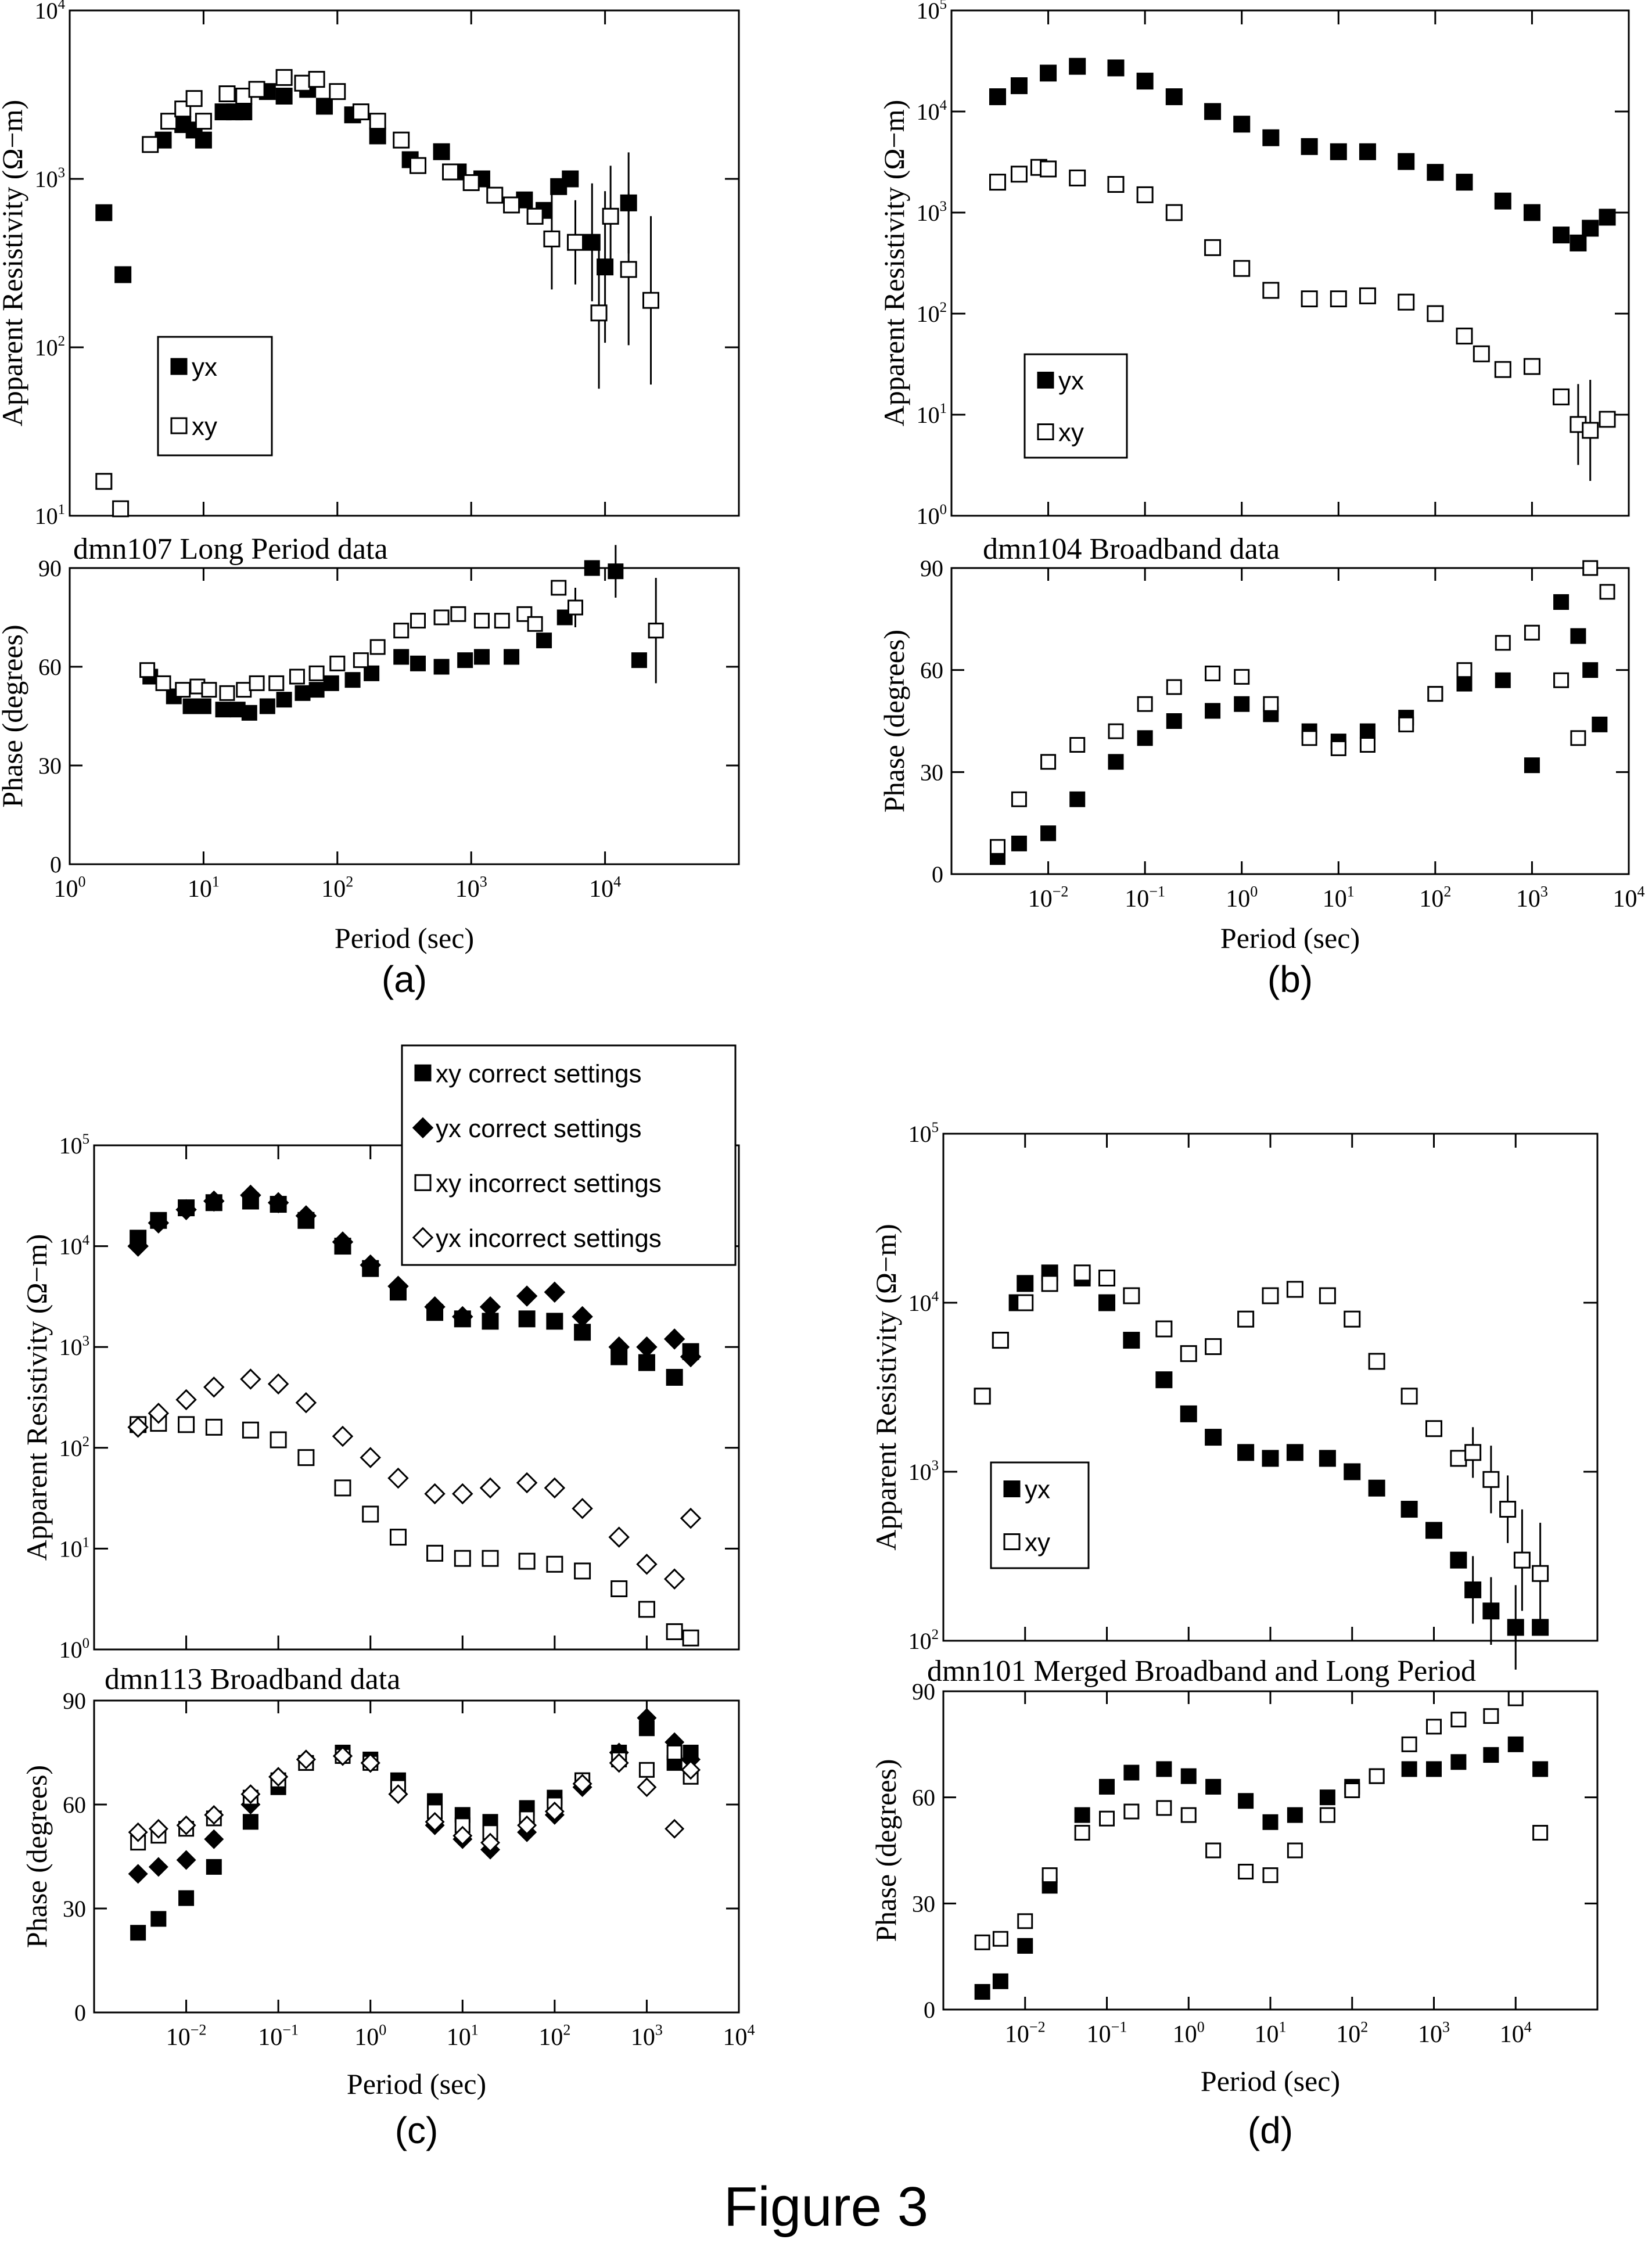 This screenshot has width=1652, height=2250. What do you see at coordinates (1271, 2081) in the screenshot?
I see `x-axis-label: Period (sec)` at bounding box center [1271, 2081].